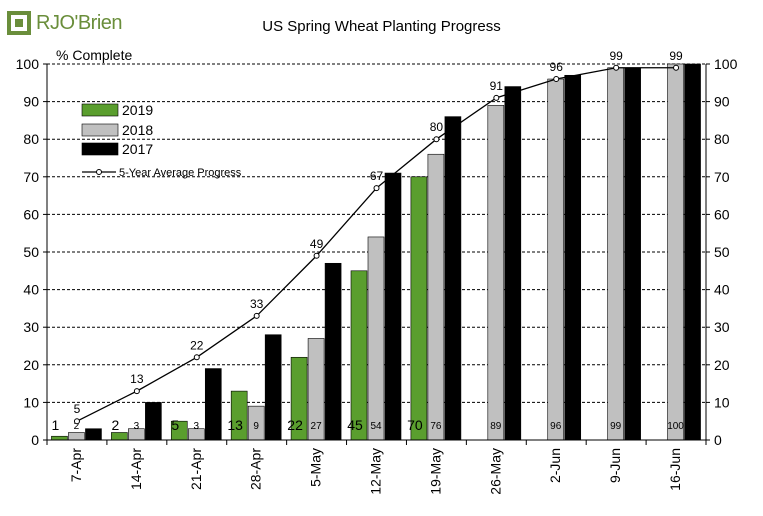  What do you see at coordinates (100, 110) in the screenshot?
I see `legend-swatch-2019` at bounding box center [100, 110].